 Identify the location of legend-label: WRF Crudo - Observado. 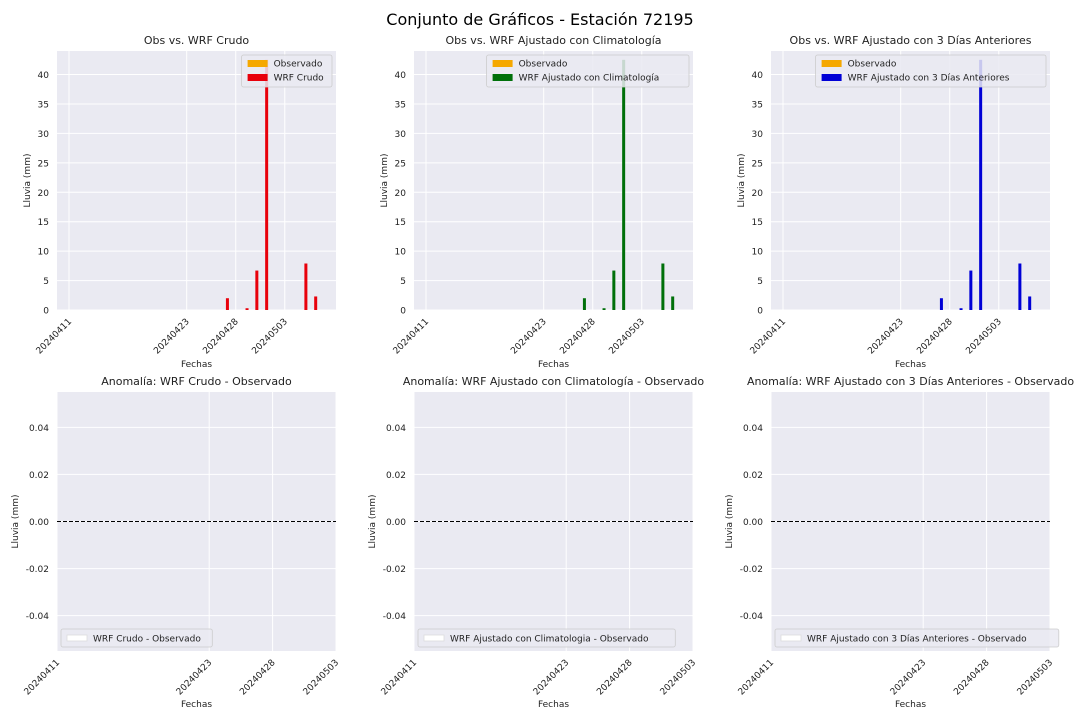
(147, 640).